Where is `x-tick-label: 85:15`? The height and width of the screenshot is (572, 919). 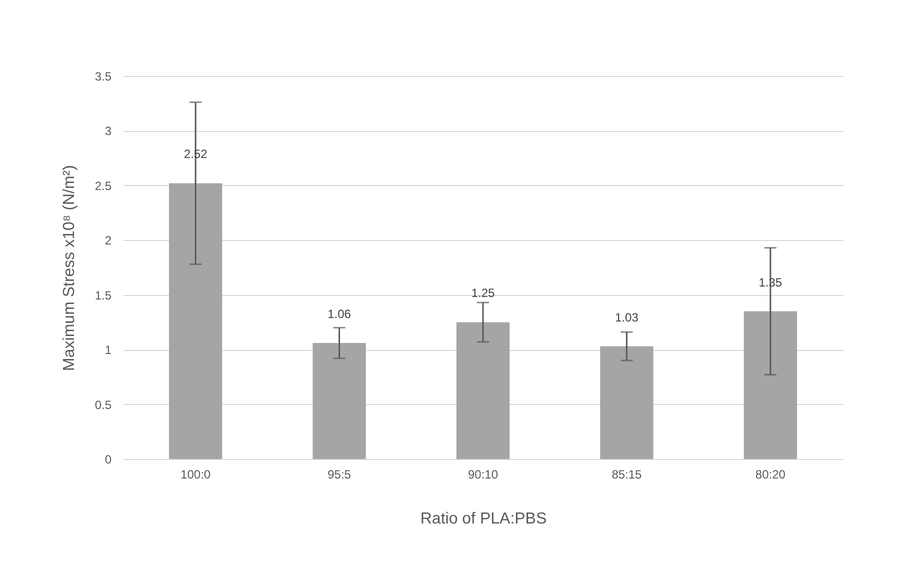 x-tick-label: 85:15 is located at coordinates (627, 475).